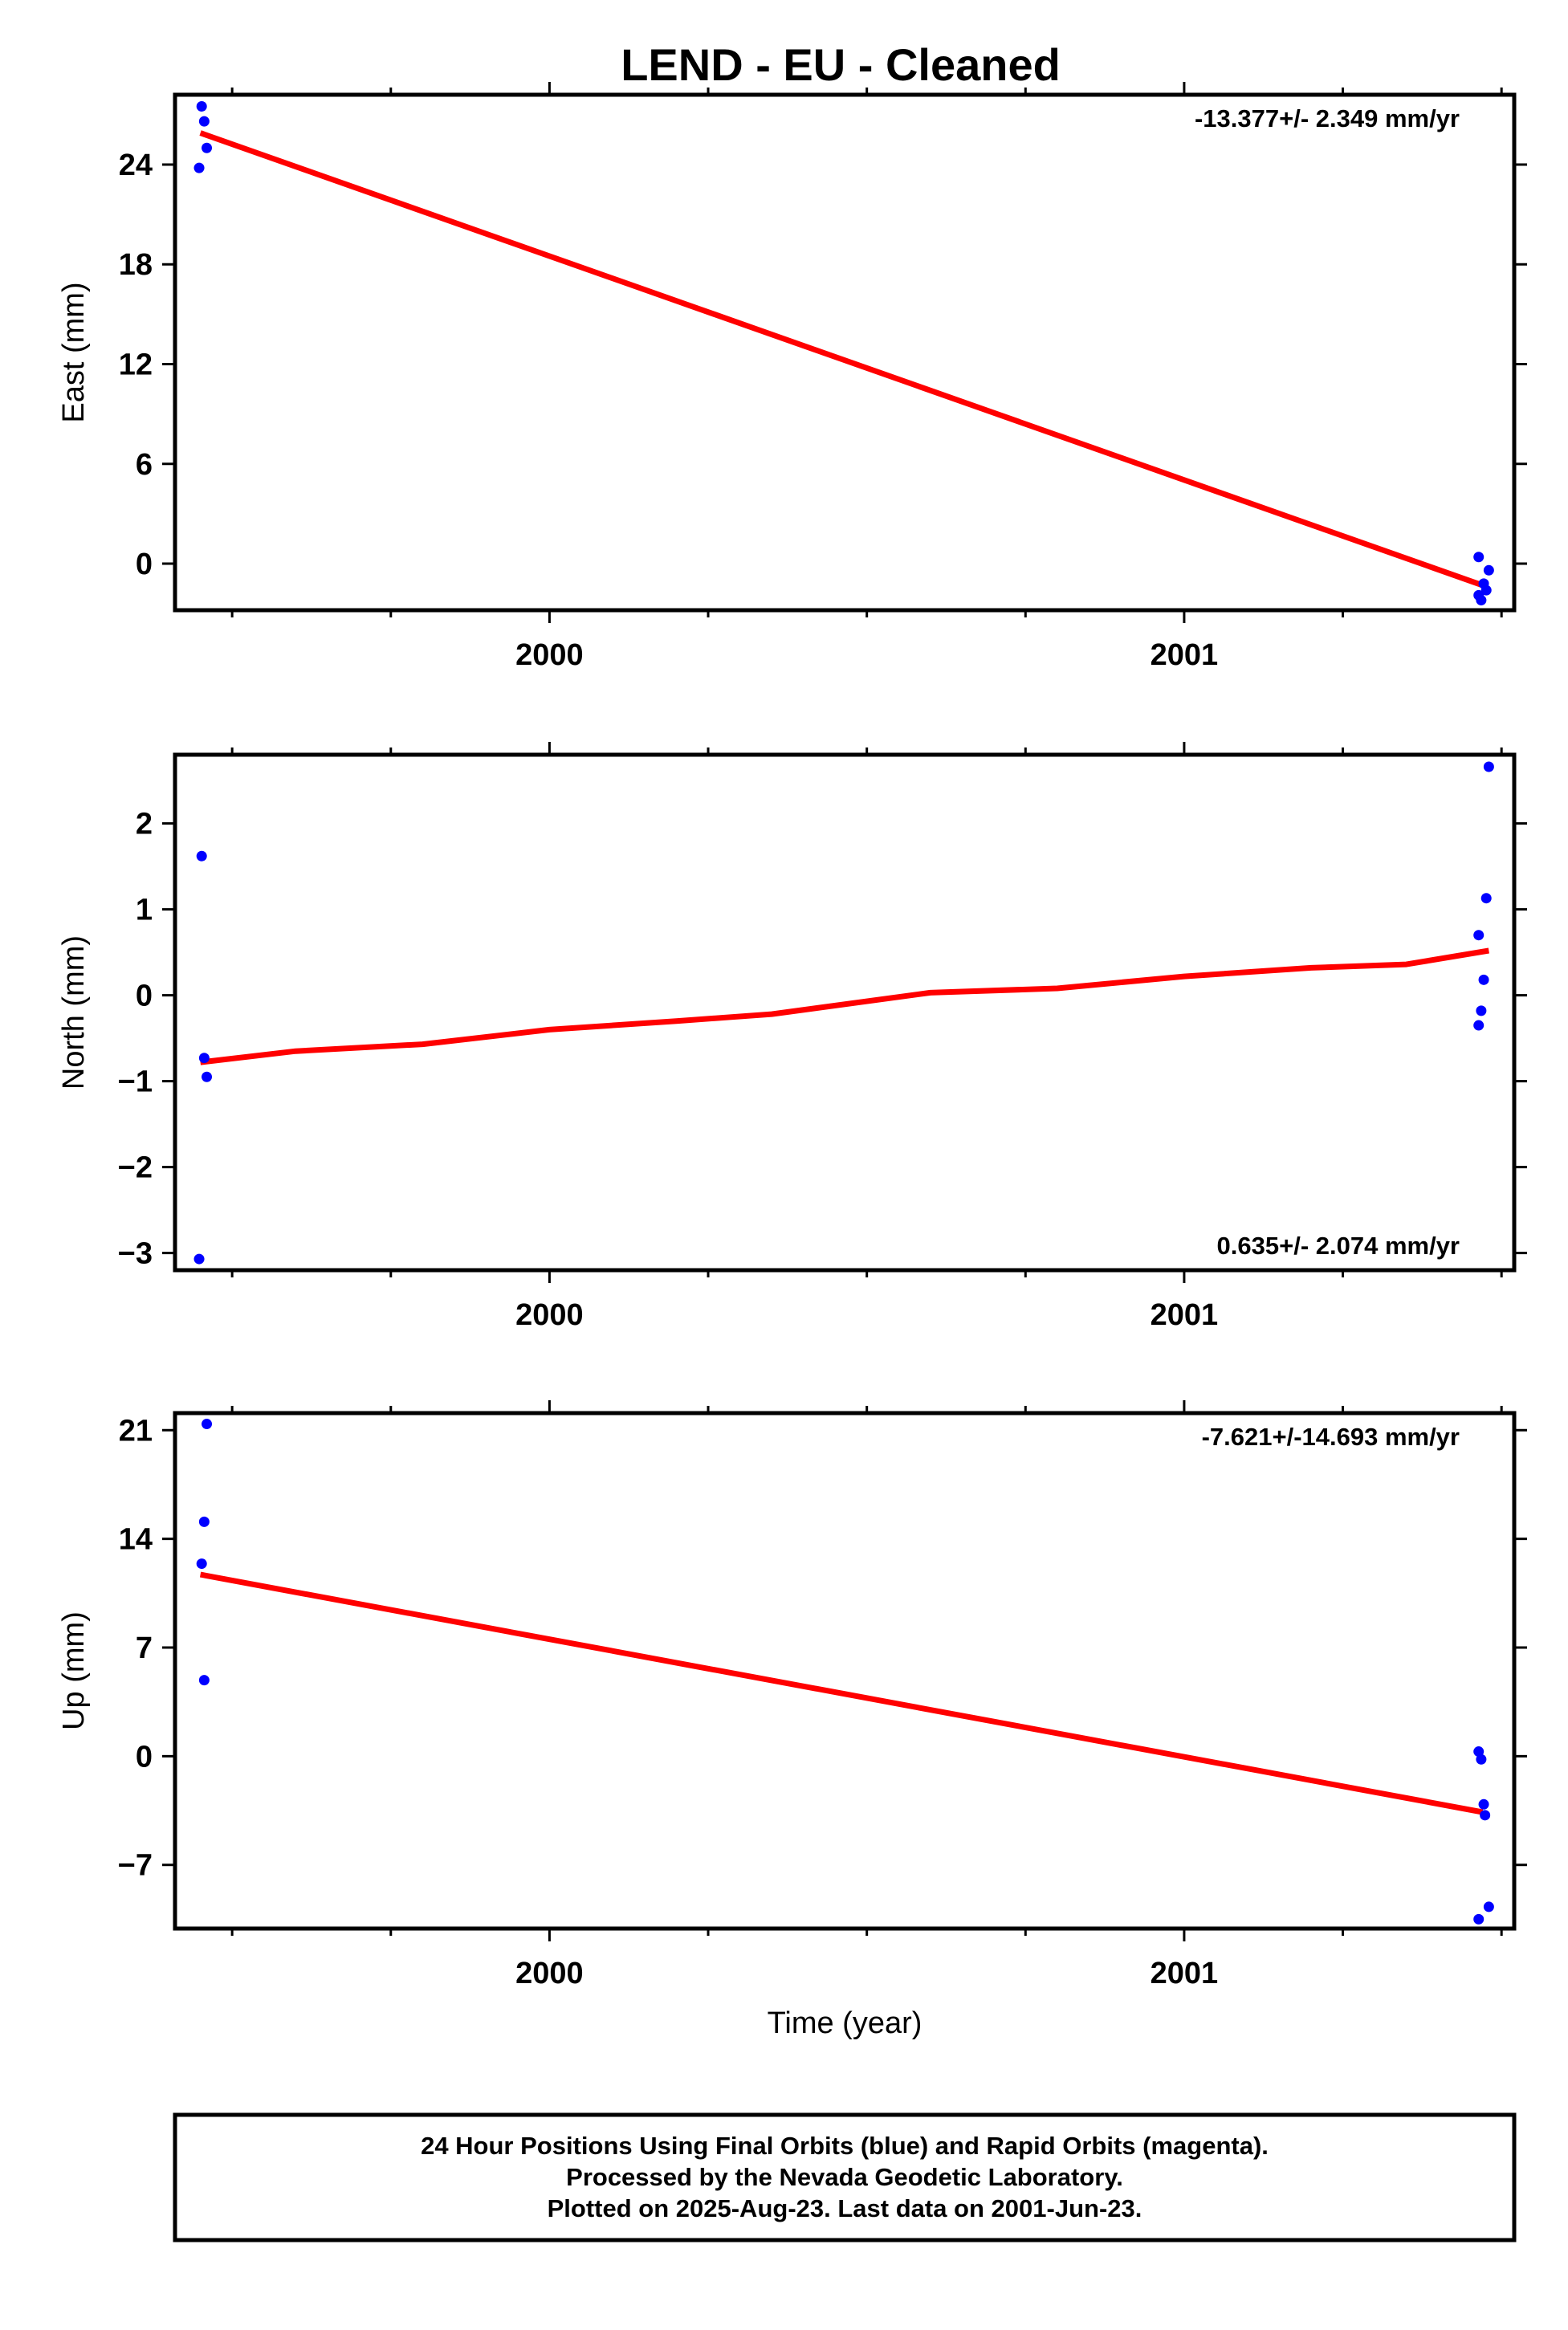 The width and height of the screenshot is (1568, 2330). I want to click on north-y-tick-label: −3, so click(135, 1254).